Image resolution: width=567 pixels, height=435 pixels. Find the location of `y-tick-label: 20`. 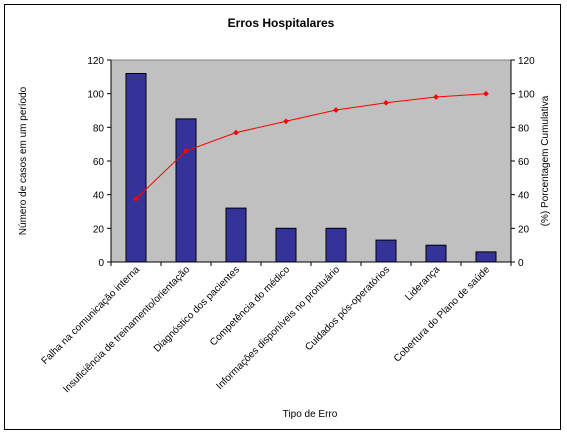

y-tick-label: 20 is located at coordinates (99, 229).